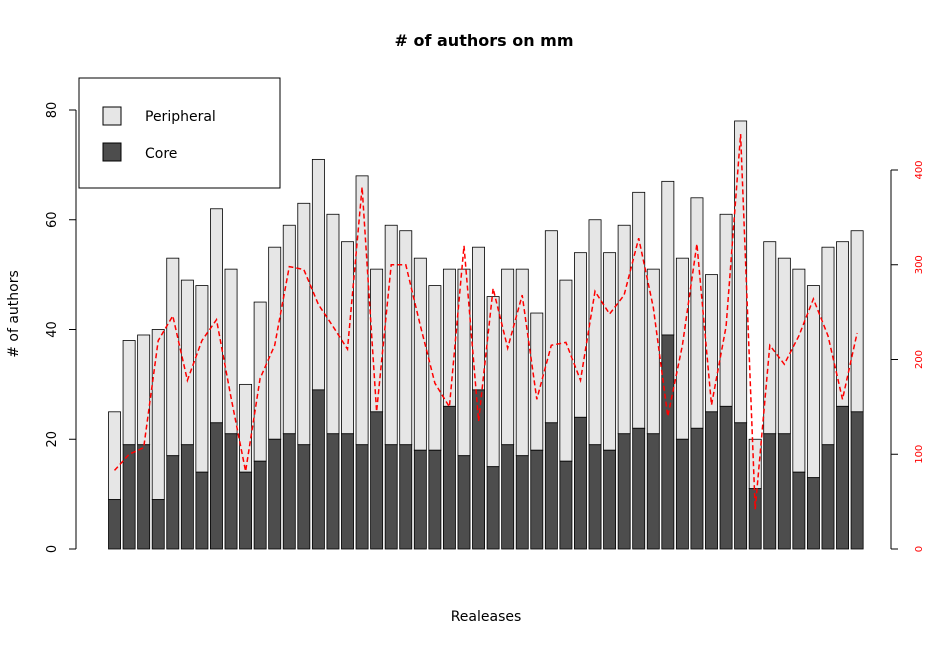 The image size is (932, 647). I want to click on right-axis-tick-label: 300, so click(919, 264).